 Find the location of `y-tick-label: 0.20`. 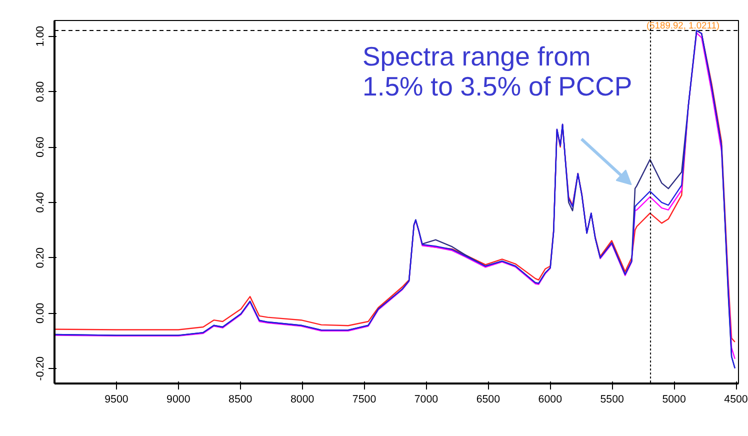

y-tick-label: 0.20 is located at coordinates (40, 257).